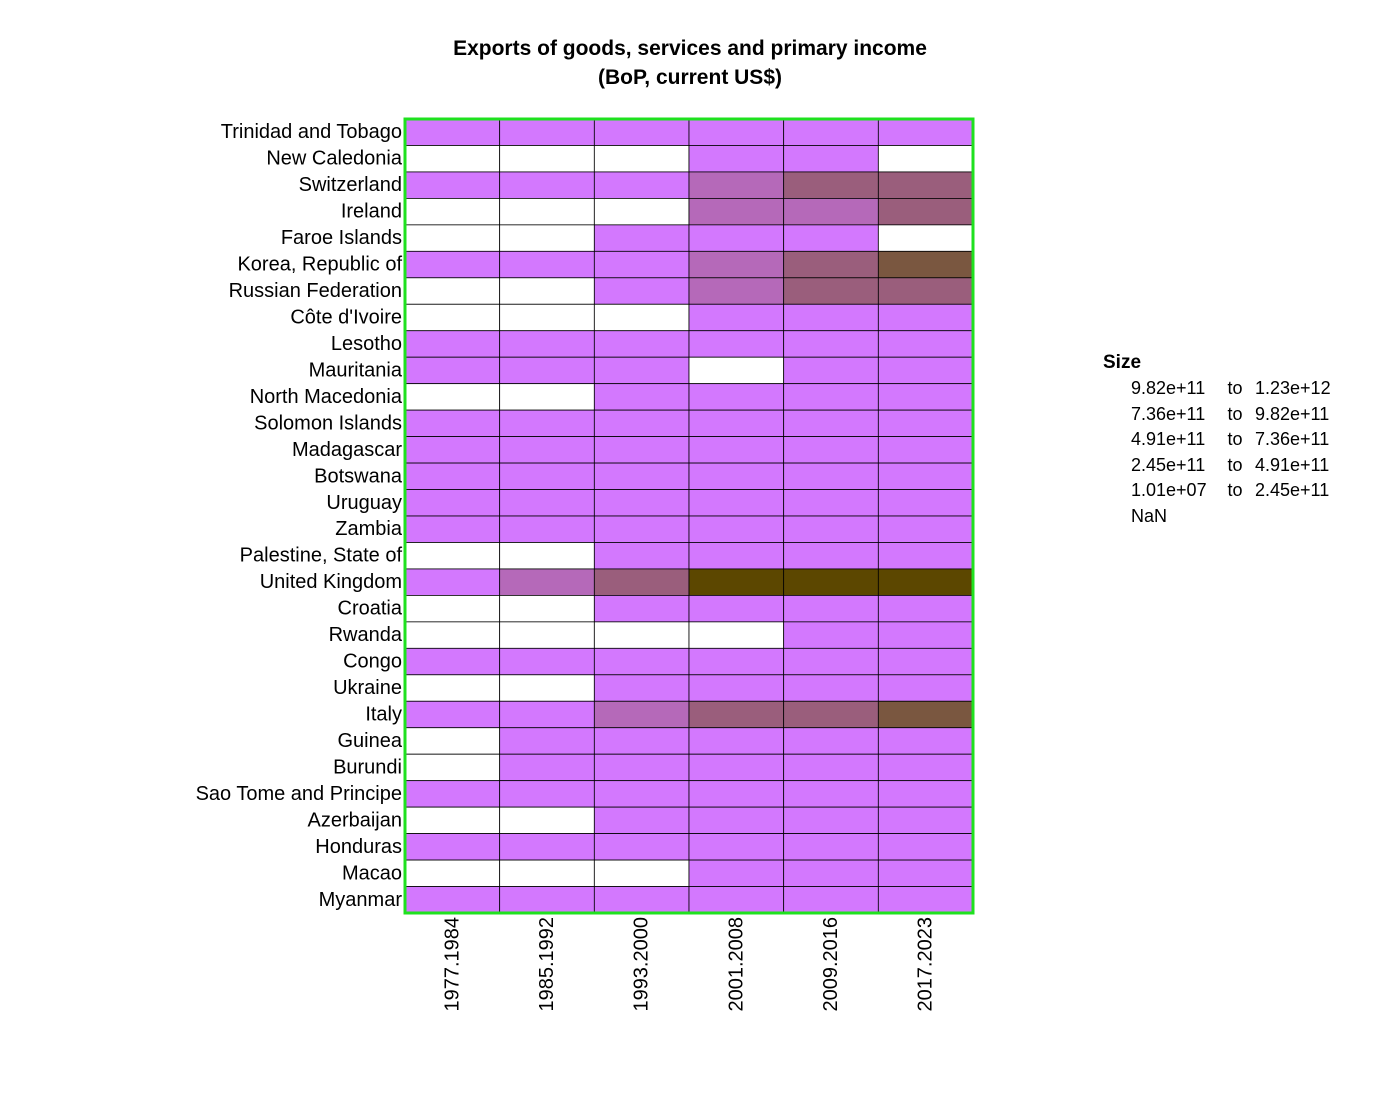 The height and width of the screenshot is (1100, 1400). I want to click on row-label: Croatia, so click(370, 609).